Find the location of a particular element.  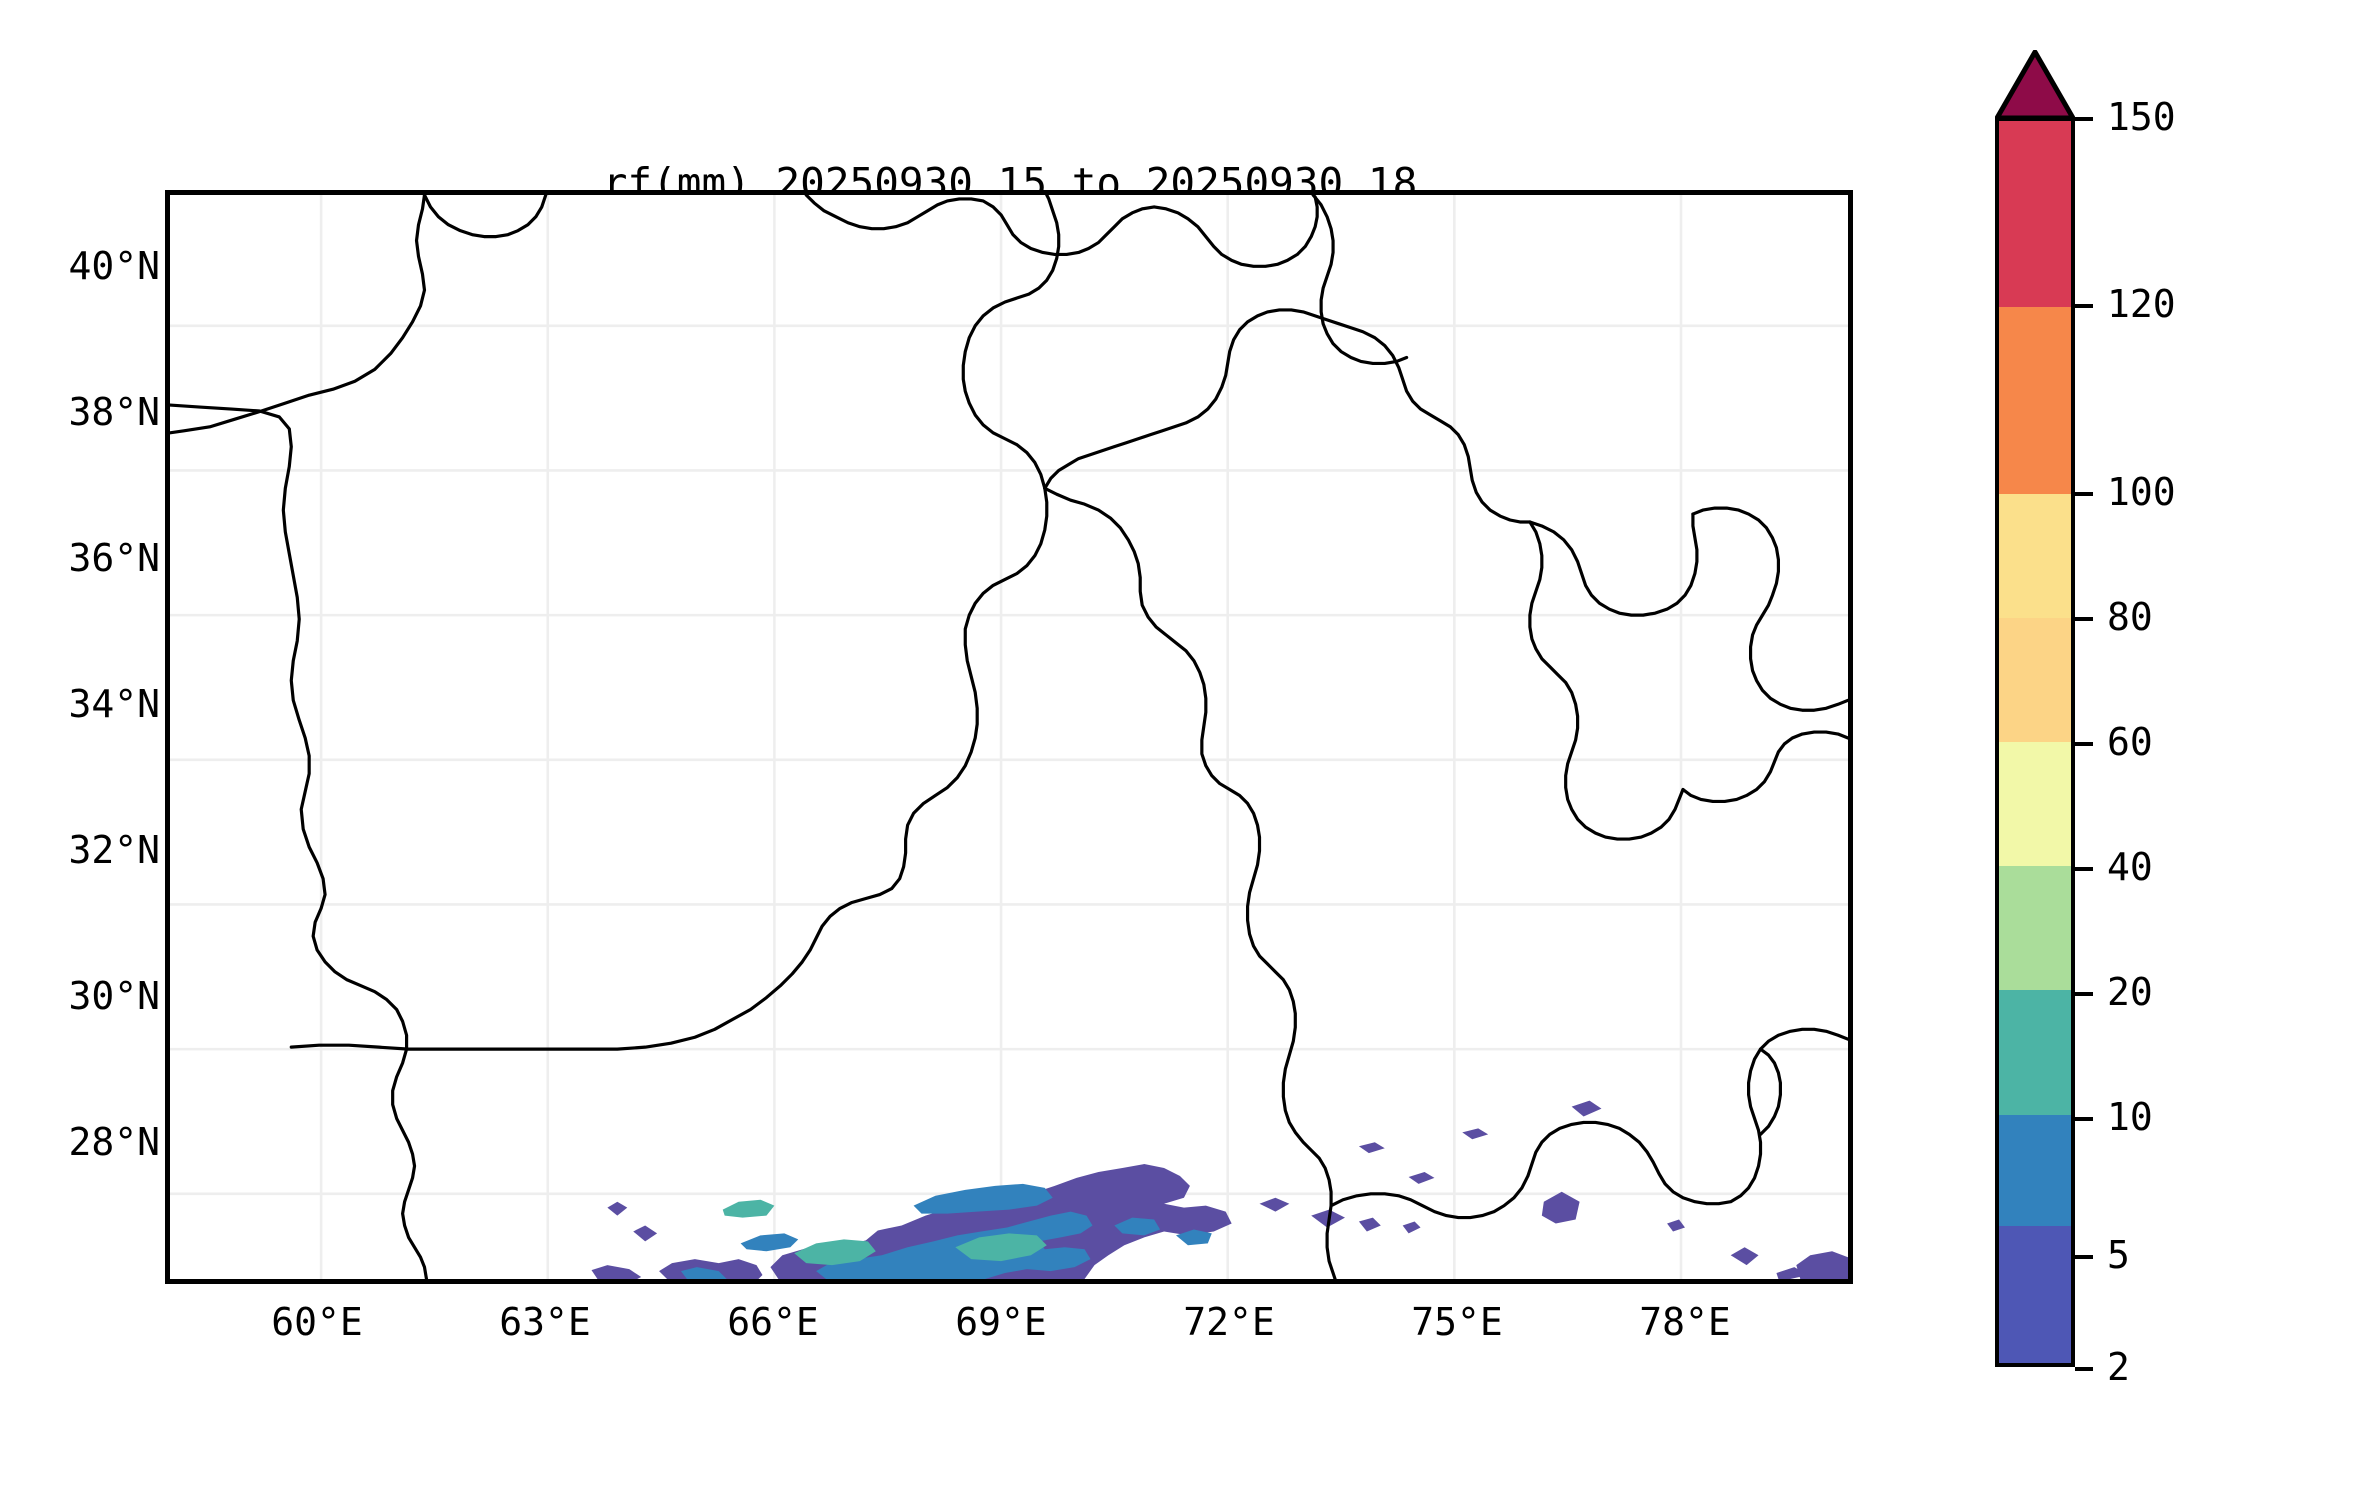

ytick-label-32n: 32°N is located at coordinates (114, 850).